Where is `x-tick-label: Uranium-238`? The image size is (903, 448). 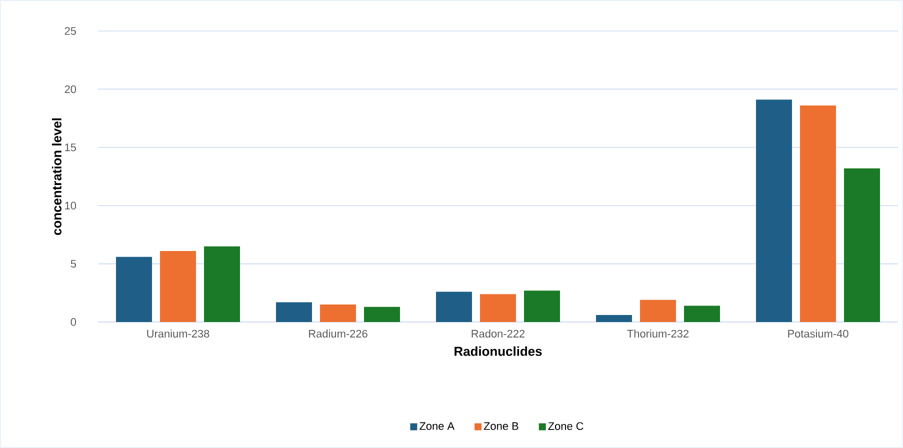
x-tick-label: Uranium-238 is located at coordinates (178, 334).